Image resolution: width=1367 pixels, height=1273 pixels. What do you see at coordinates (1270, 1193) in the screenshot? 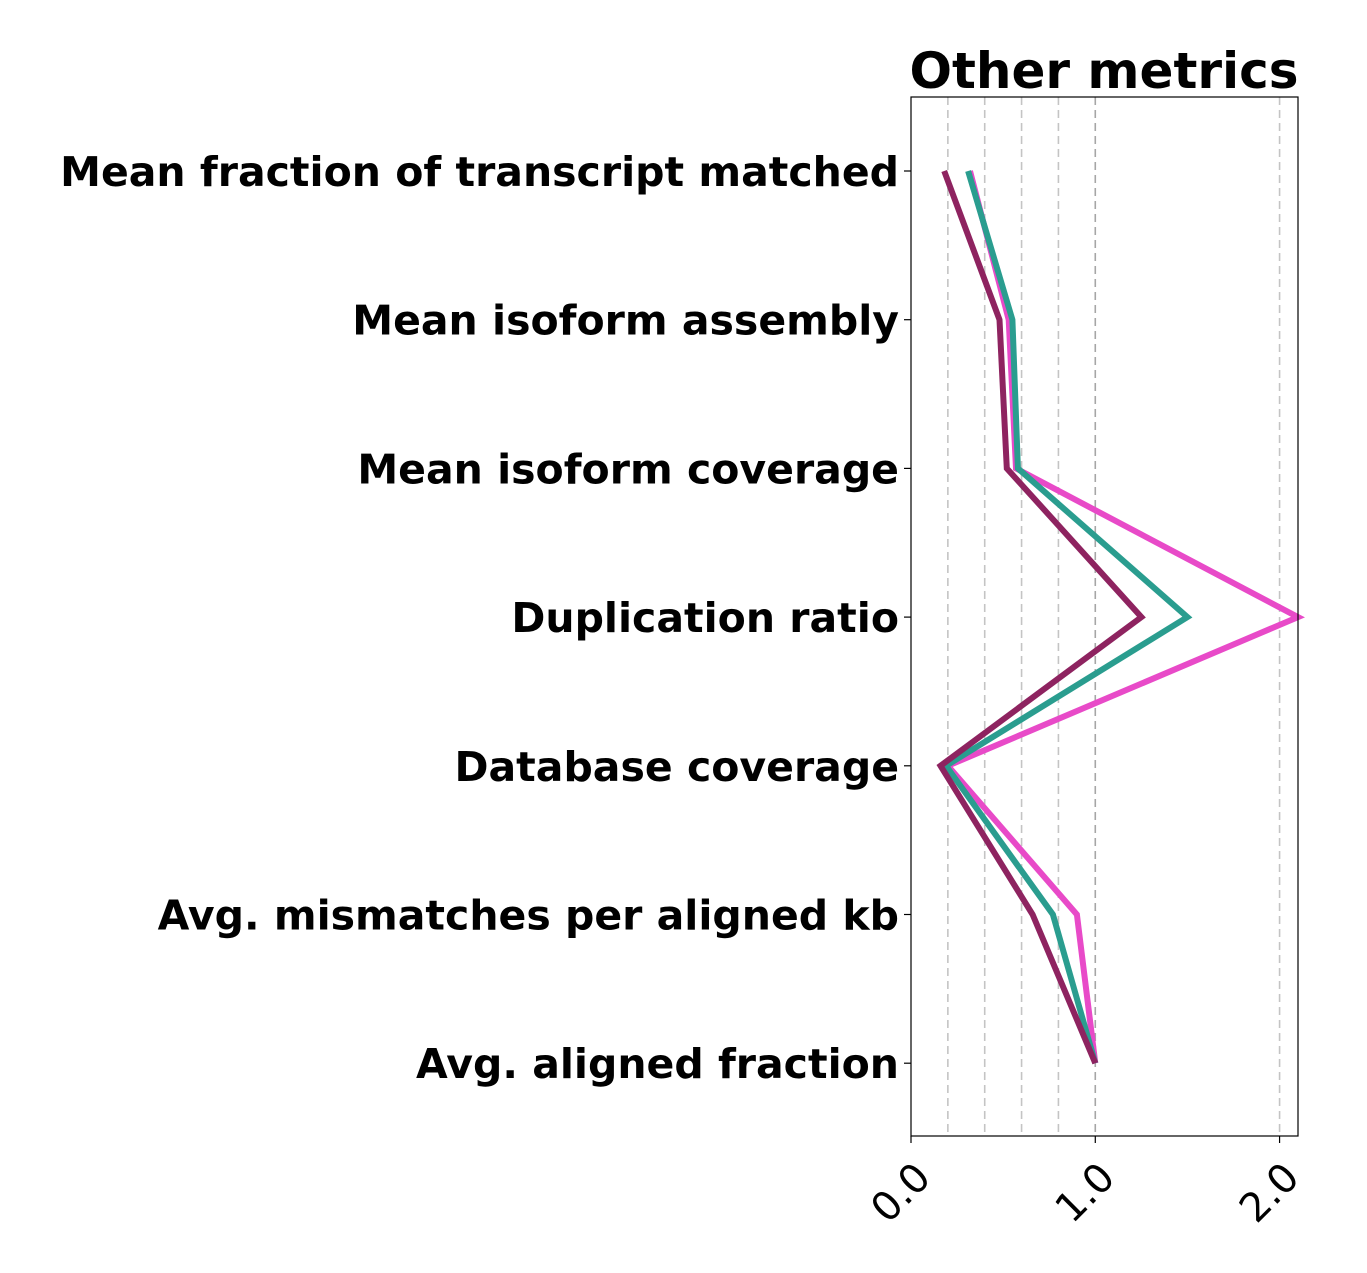
I see `x-tick-label-2: 2.0` at bounding box center [1270, 1193].